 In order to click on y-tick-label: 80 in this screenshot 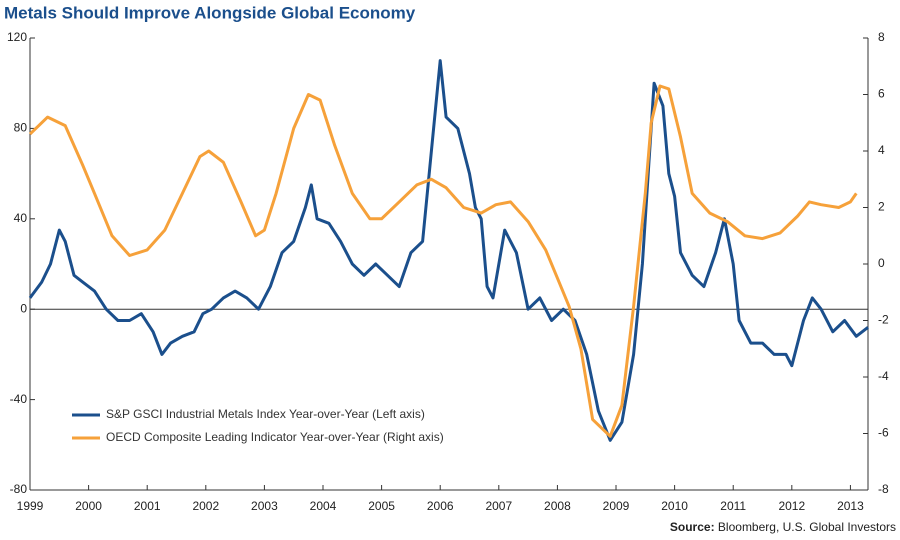, I will do `click(21, 128)`.